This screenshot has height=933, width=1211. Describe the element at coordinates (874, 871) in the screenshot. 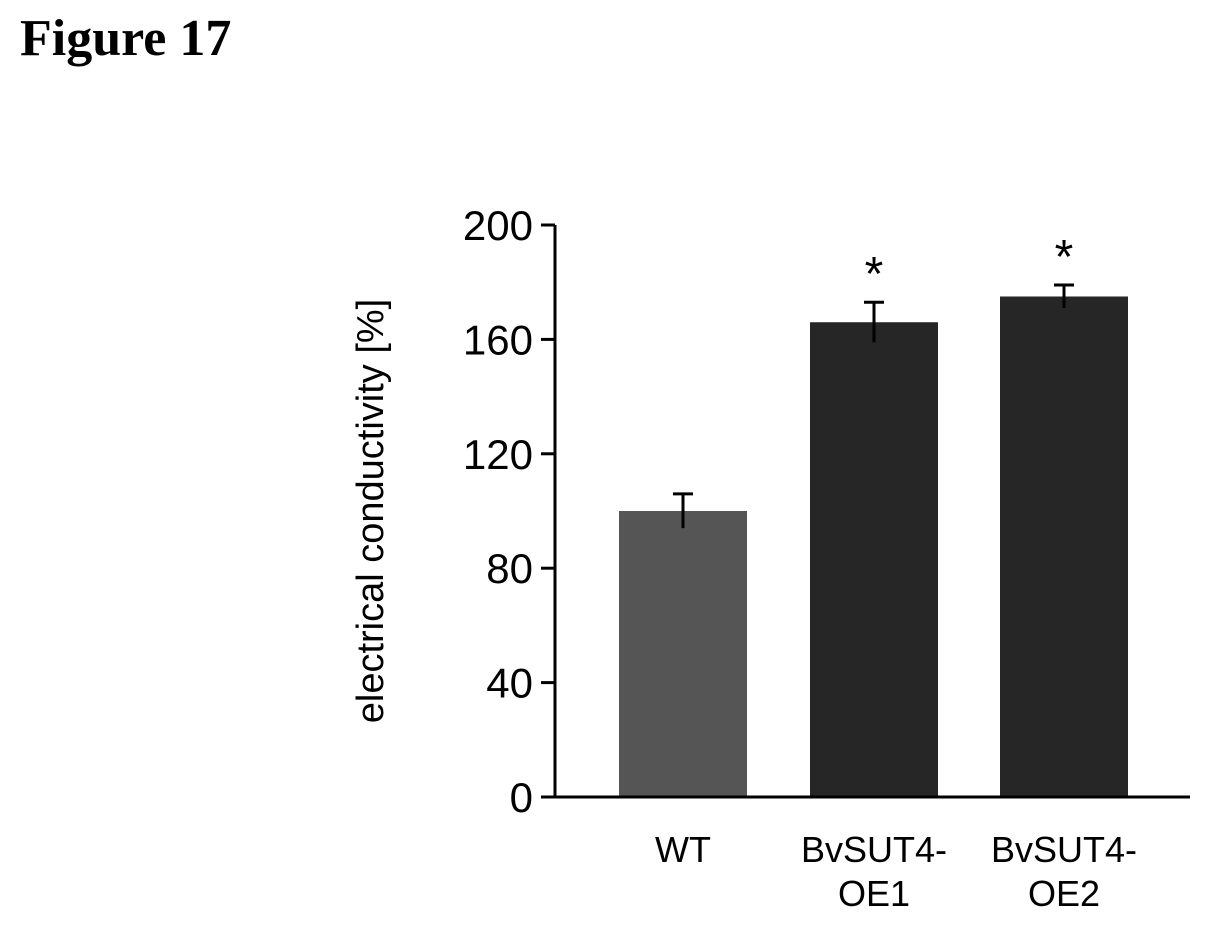

I see `x-category-label-2: BvSUT4-OE1` at that location.